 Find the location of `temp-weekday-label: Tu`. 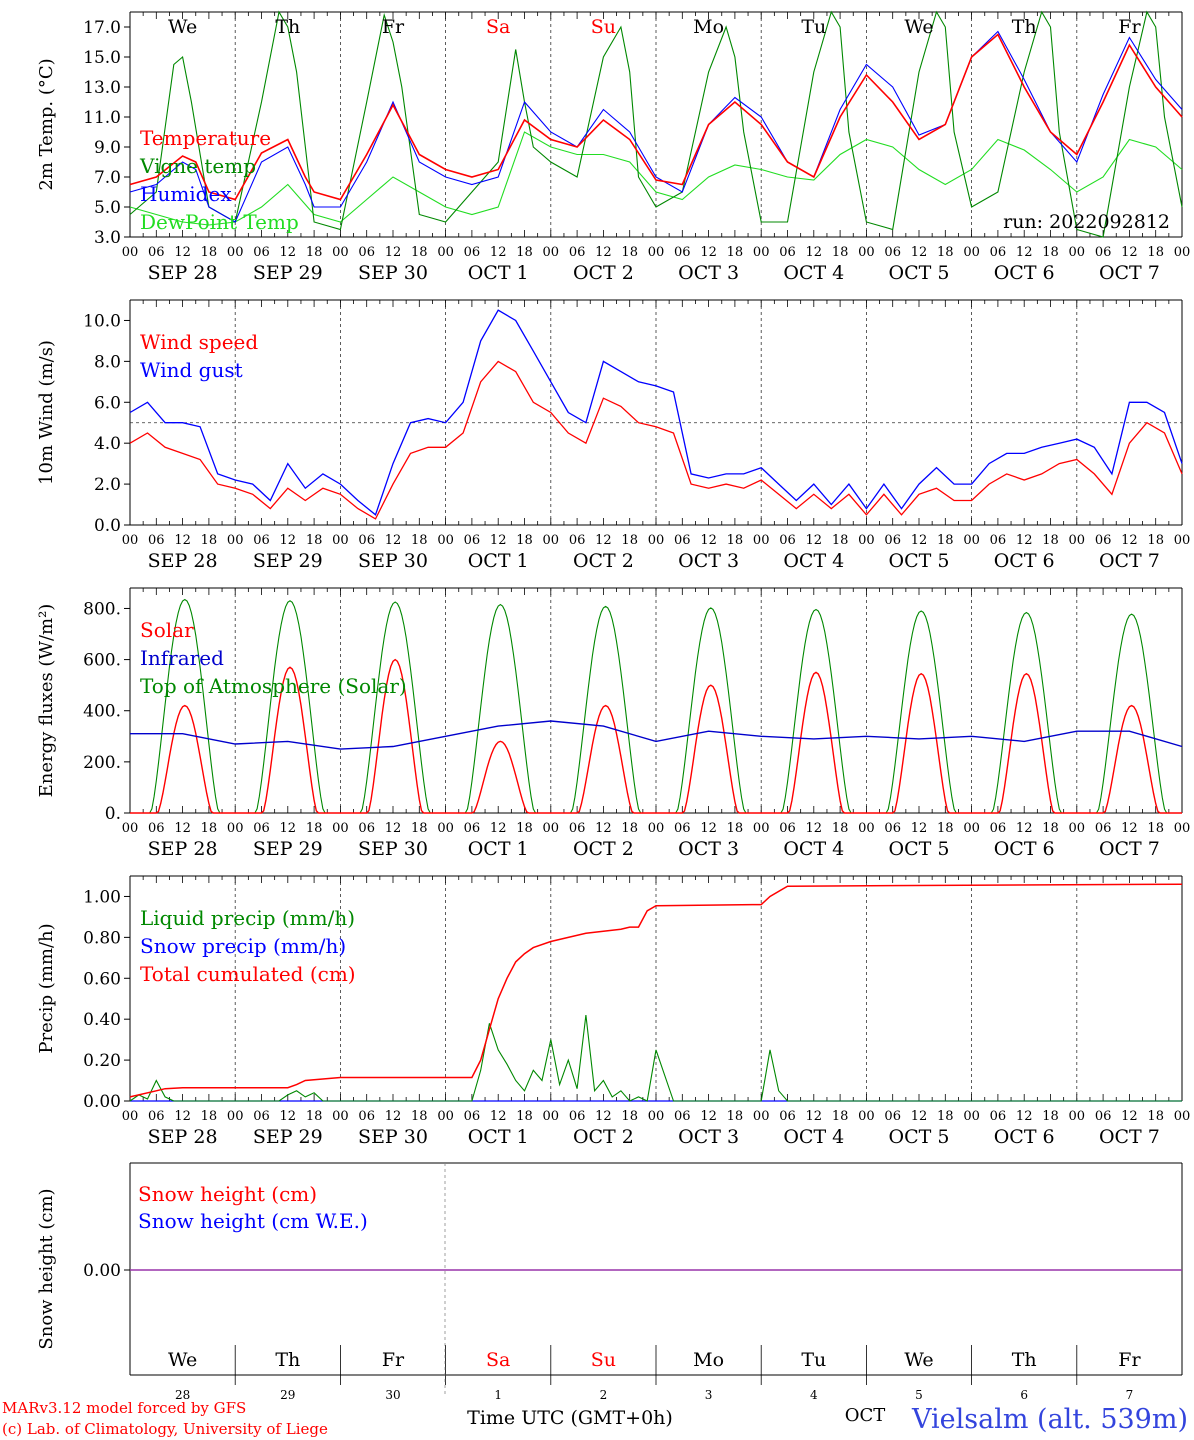

temp-weekday-label: Tu is located at coordinates (813, 27).